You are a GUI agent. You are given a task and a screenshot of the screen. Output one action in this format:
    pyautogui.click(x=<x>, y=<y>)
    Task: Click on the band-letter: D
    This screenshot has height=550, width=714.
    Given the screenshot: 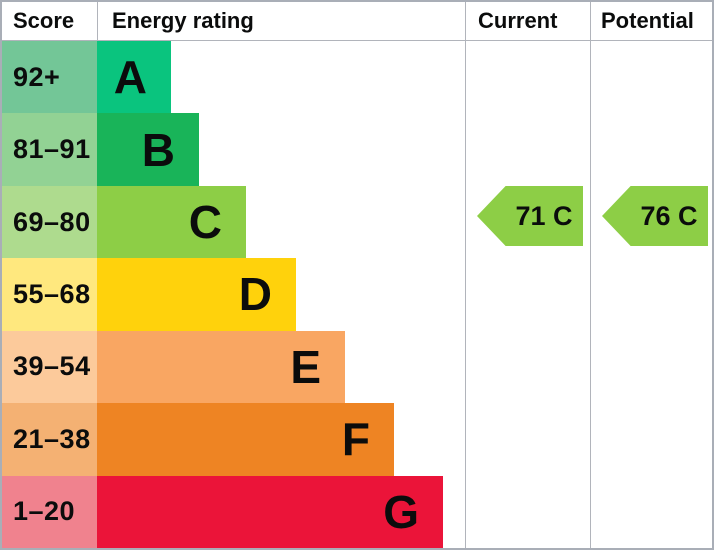 What is the action you would take?
    pyautogui.click(x=255, y=294)
    